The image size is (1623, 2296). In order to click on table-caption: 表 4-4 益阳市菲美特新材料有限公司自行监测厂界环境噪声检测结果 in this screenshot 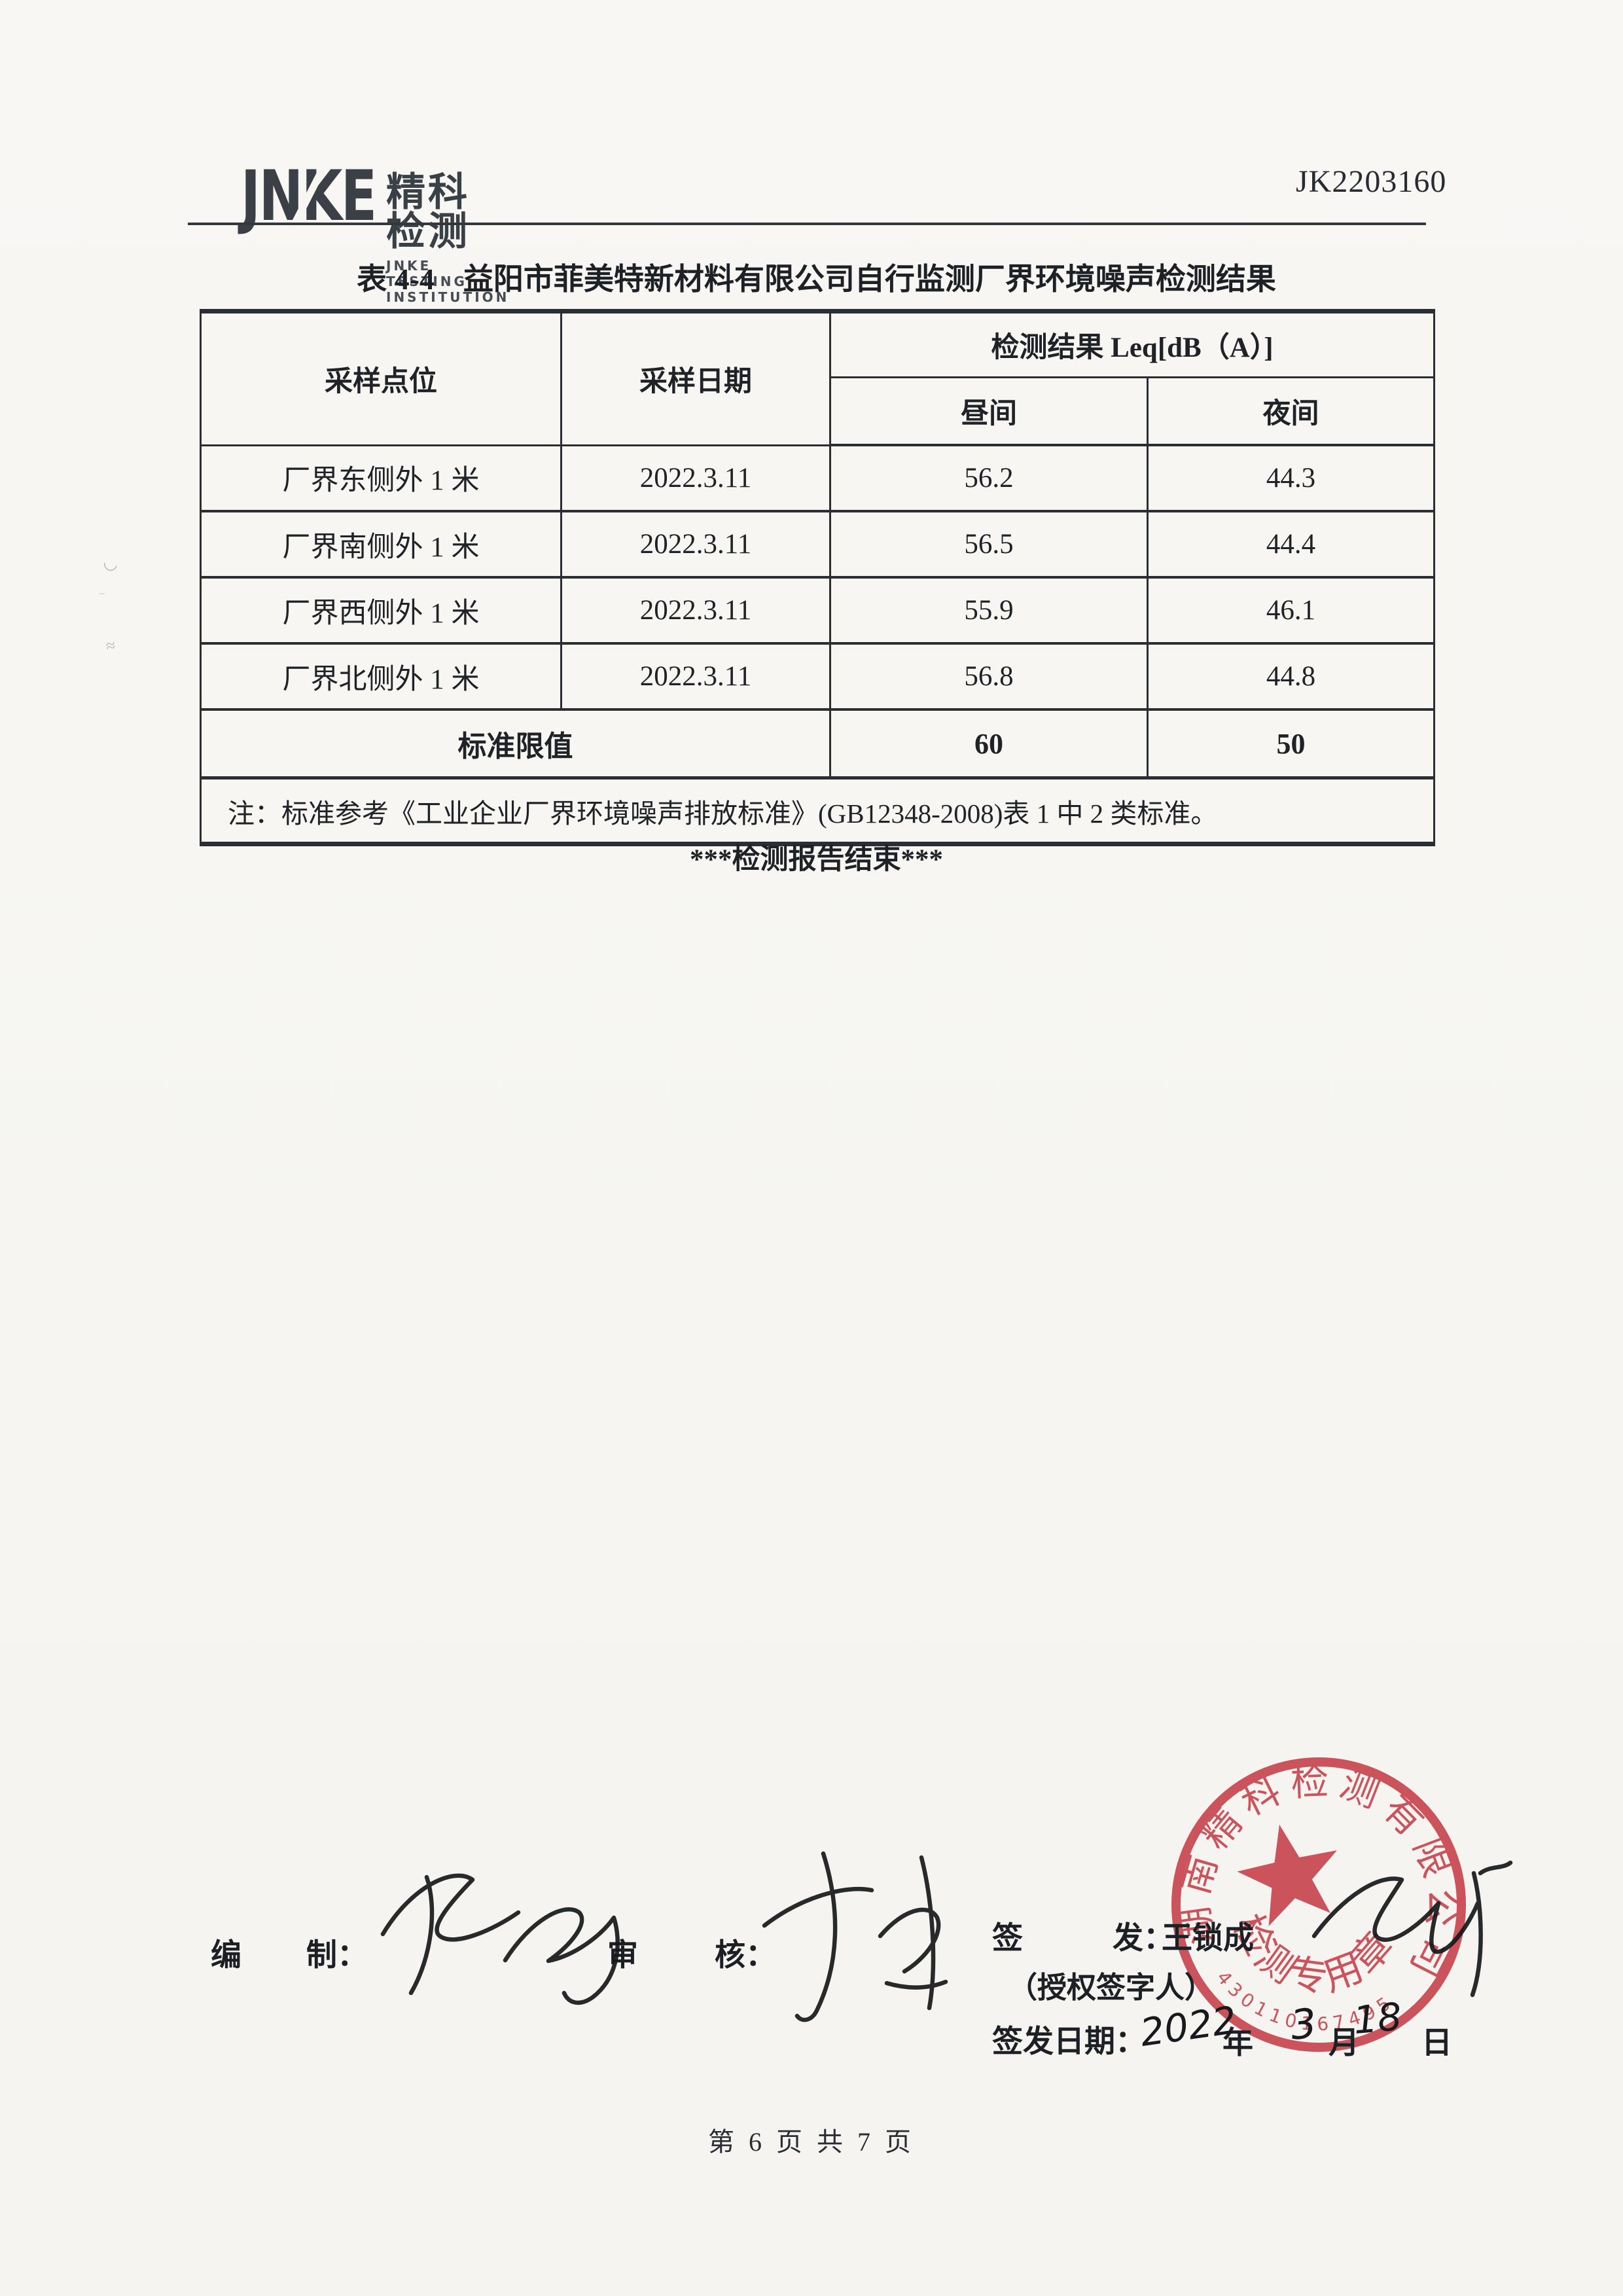, I will do `click(816, 276)`.